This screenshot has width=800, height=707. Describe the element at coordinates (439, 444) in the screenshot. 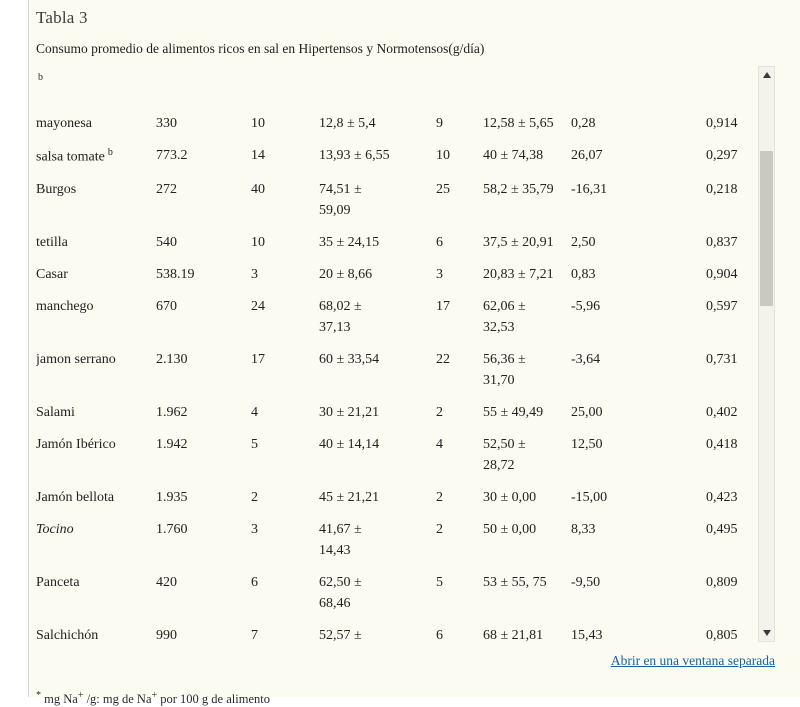

I see `n-normotensos-cell: 4` at that location.